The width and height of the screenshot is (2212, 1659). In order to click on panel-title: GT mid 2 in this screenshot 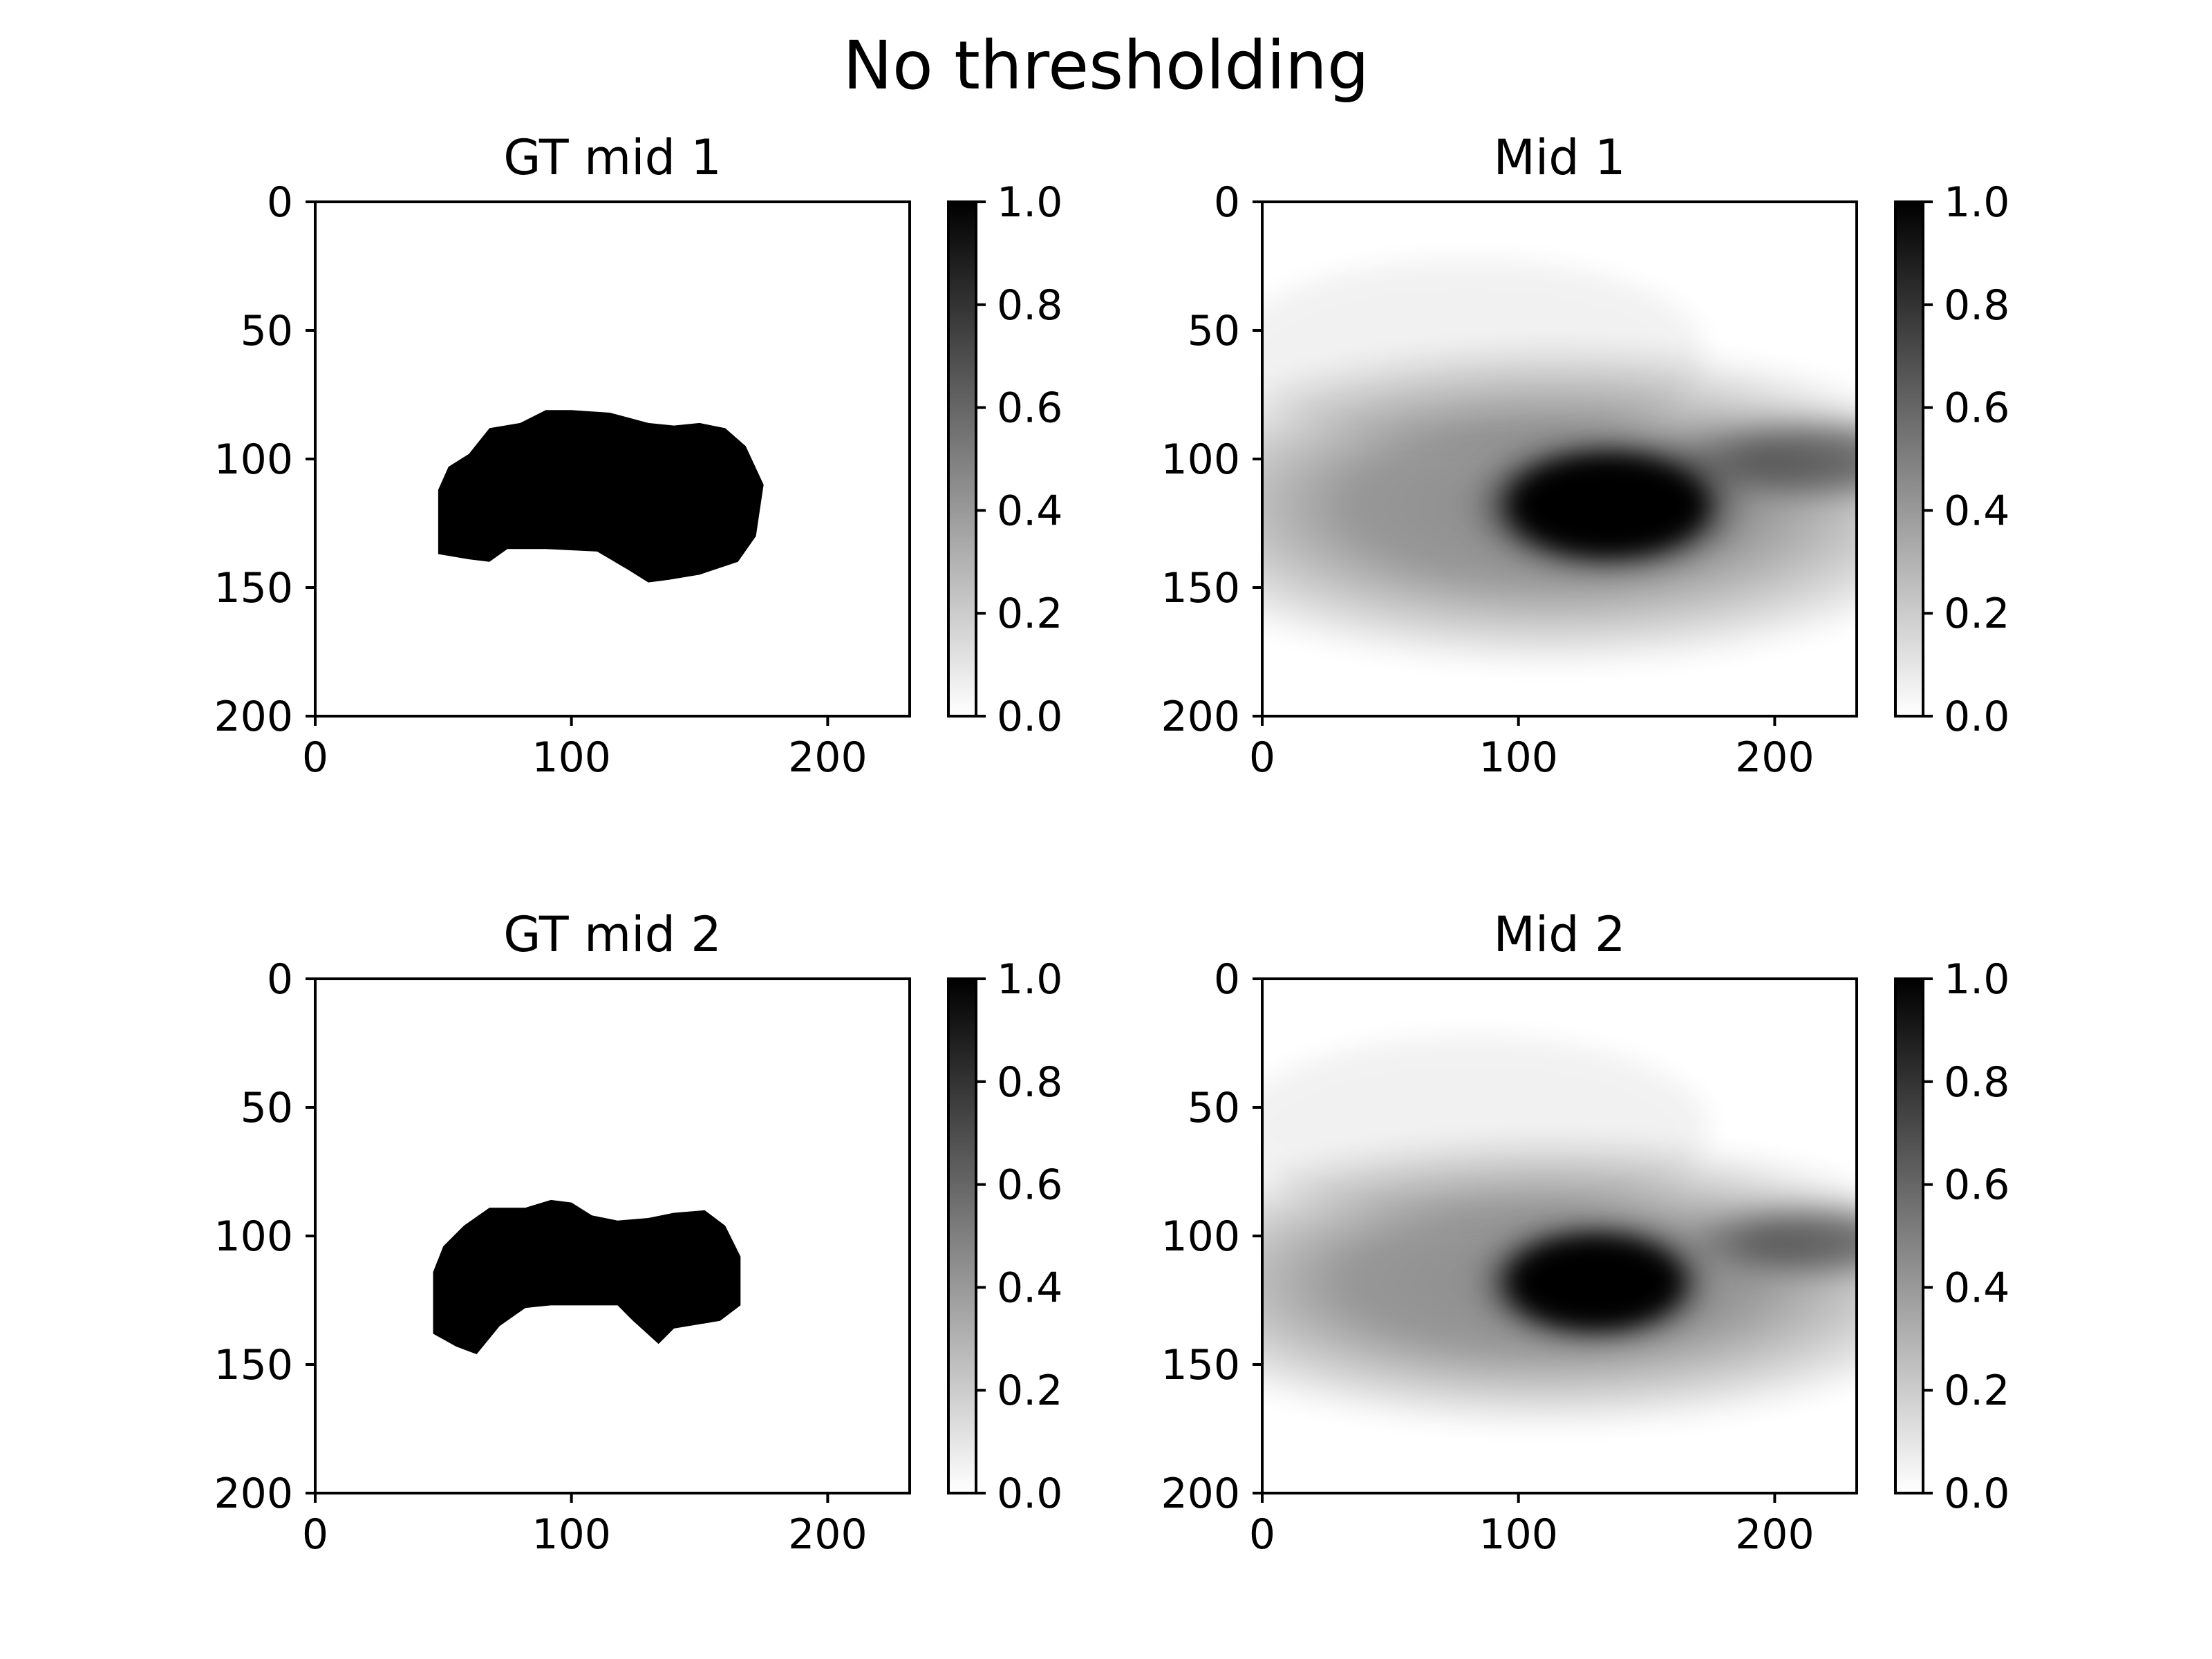, I will do `click(612, 934)`.